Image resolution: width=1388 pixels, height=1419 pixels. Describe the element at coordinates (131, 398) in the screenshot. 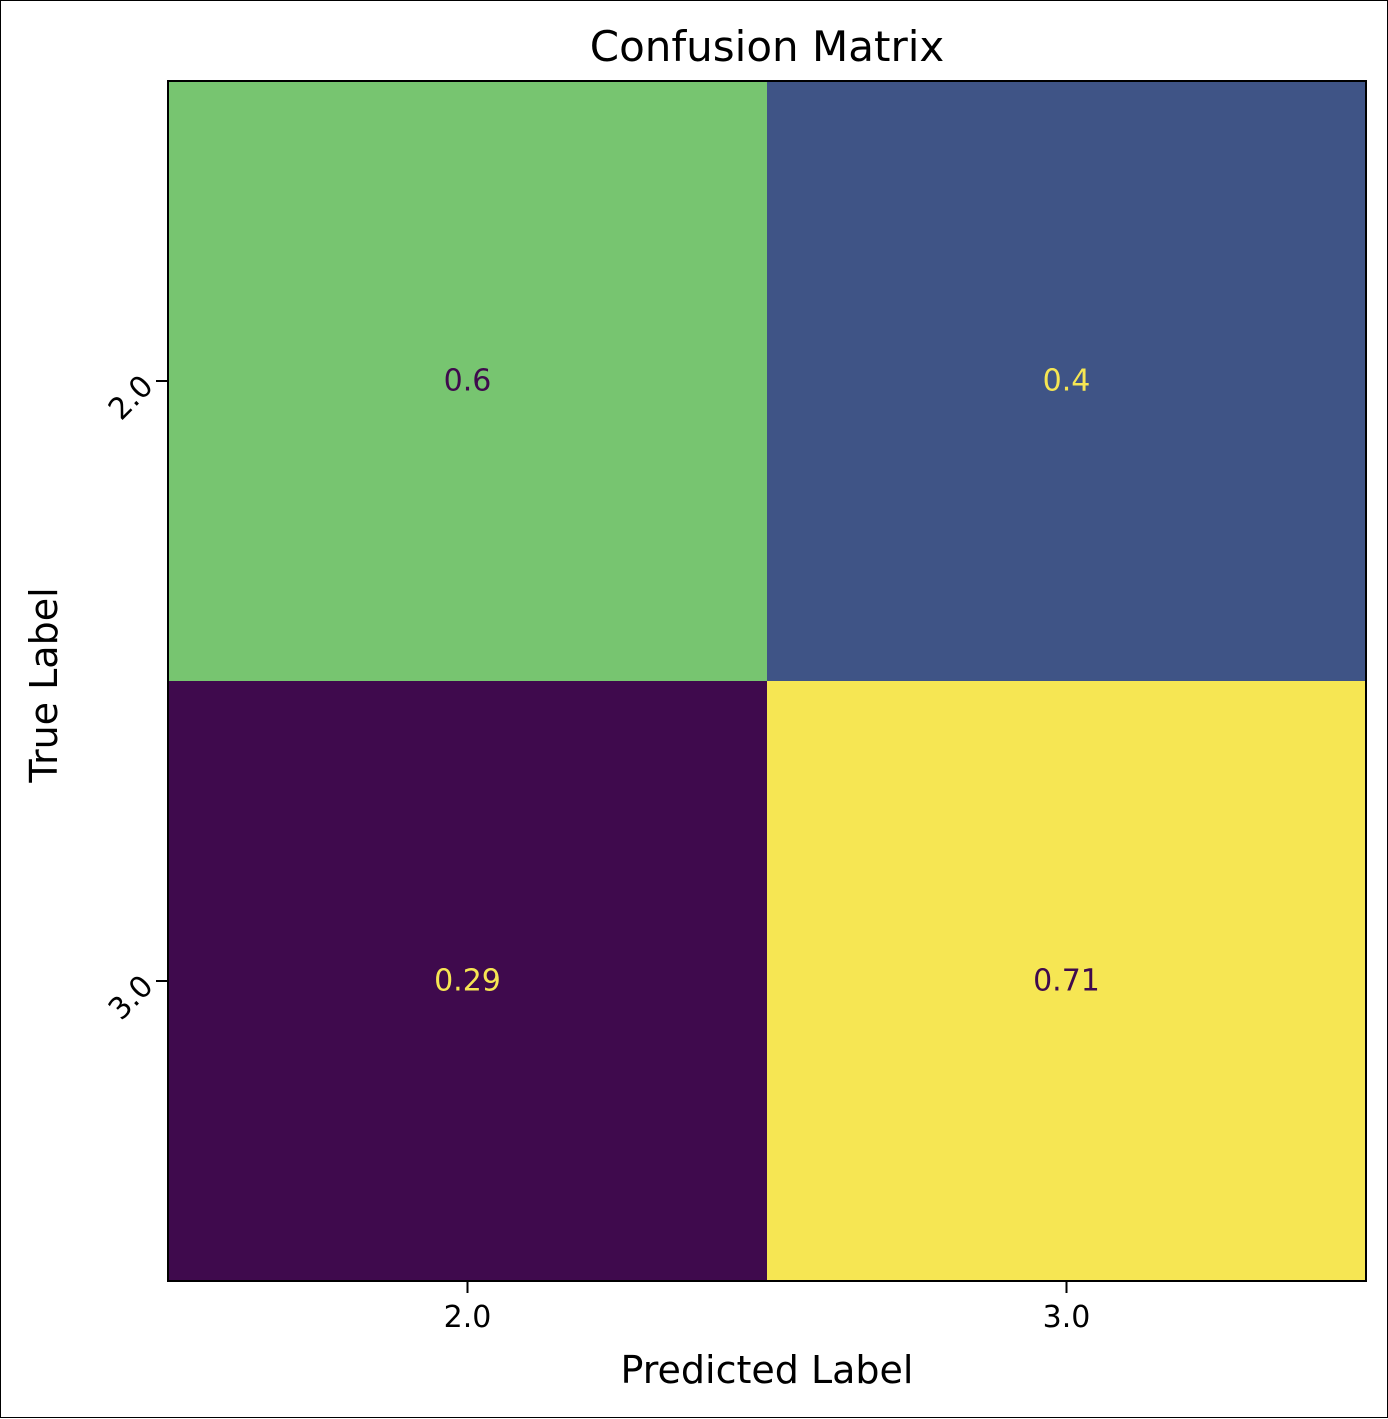

I see `y-tick-label: 2.0` at that location.